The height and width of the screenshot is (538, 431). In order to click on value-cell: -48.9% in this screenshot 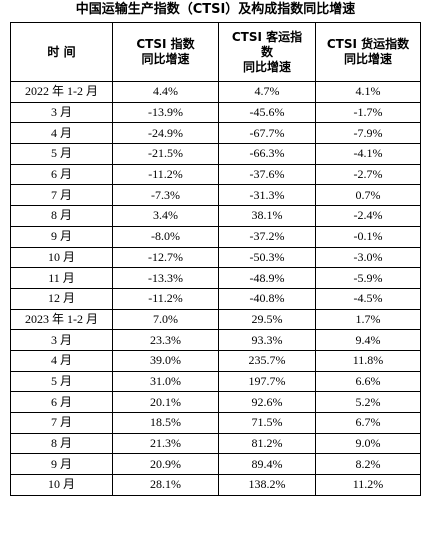, I will do `click(267, 278)`.